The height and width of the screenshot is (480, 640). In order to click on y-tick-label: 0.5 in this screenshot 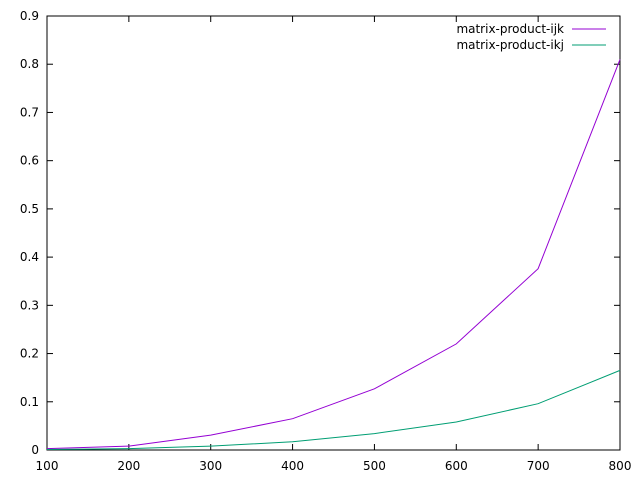, I will do `click(29, 209)`.